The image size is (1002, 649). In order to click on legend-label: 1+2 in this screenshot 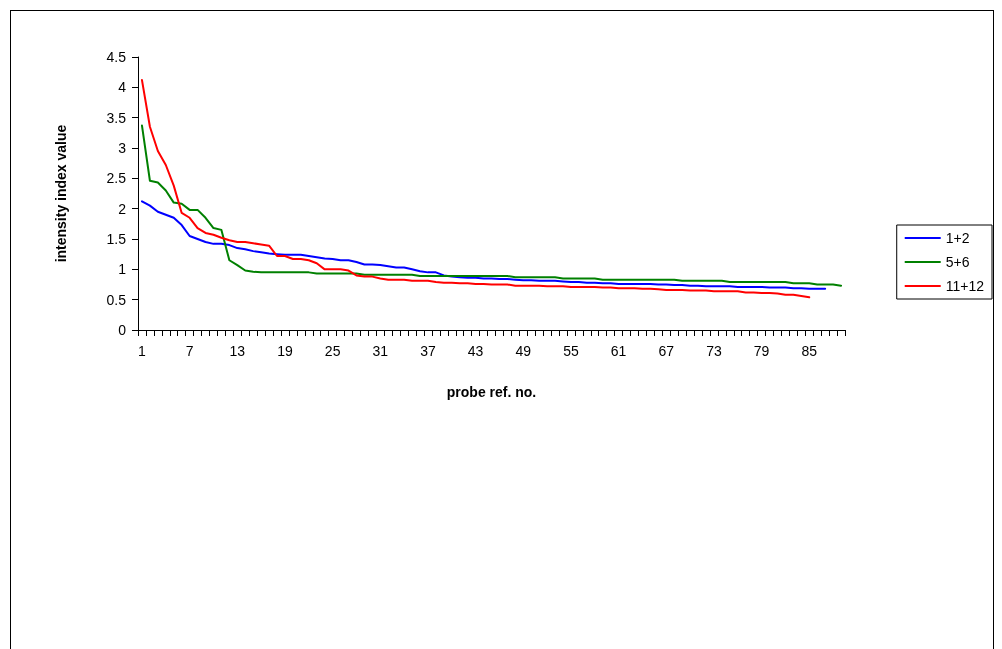, I will do `click(957, 238)`.